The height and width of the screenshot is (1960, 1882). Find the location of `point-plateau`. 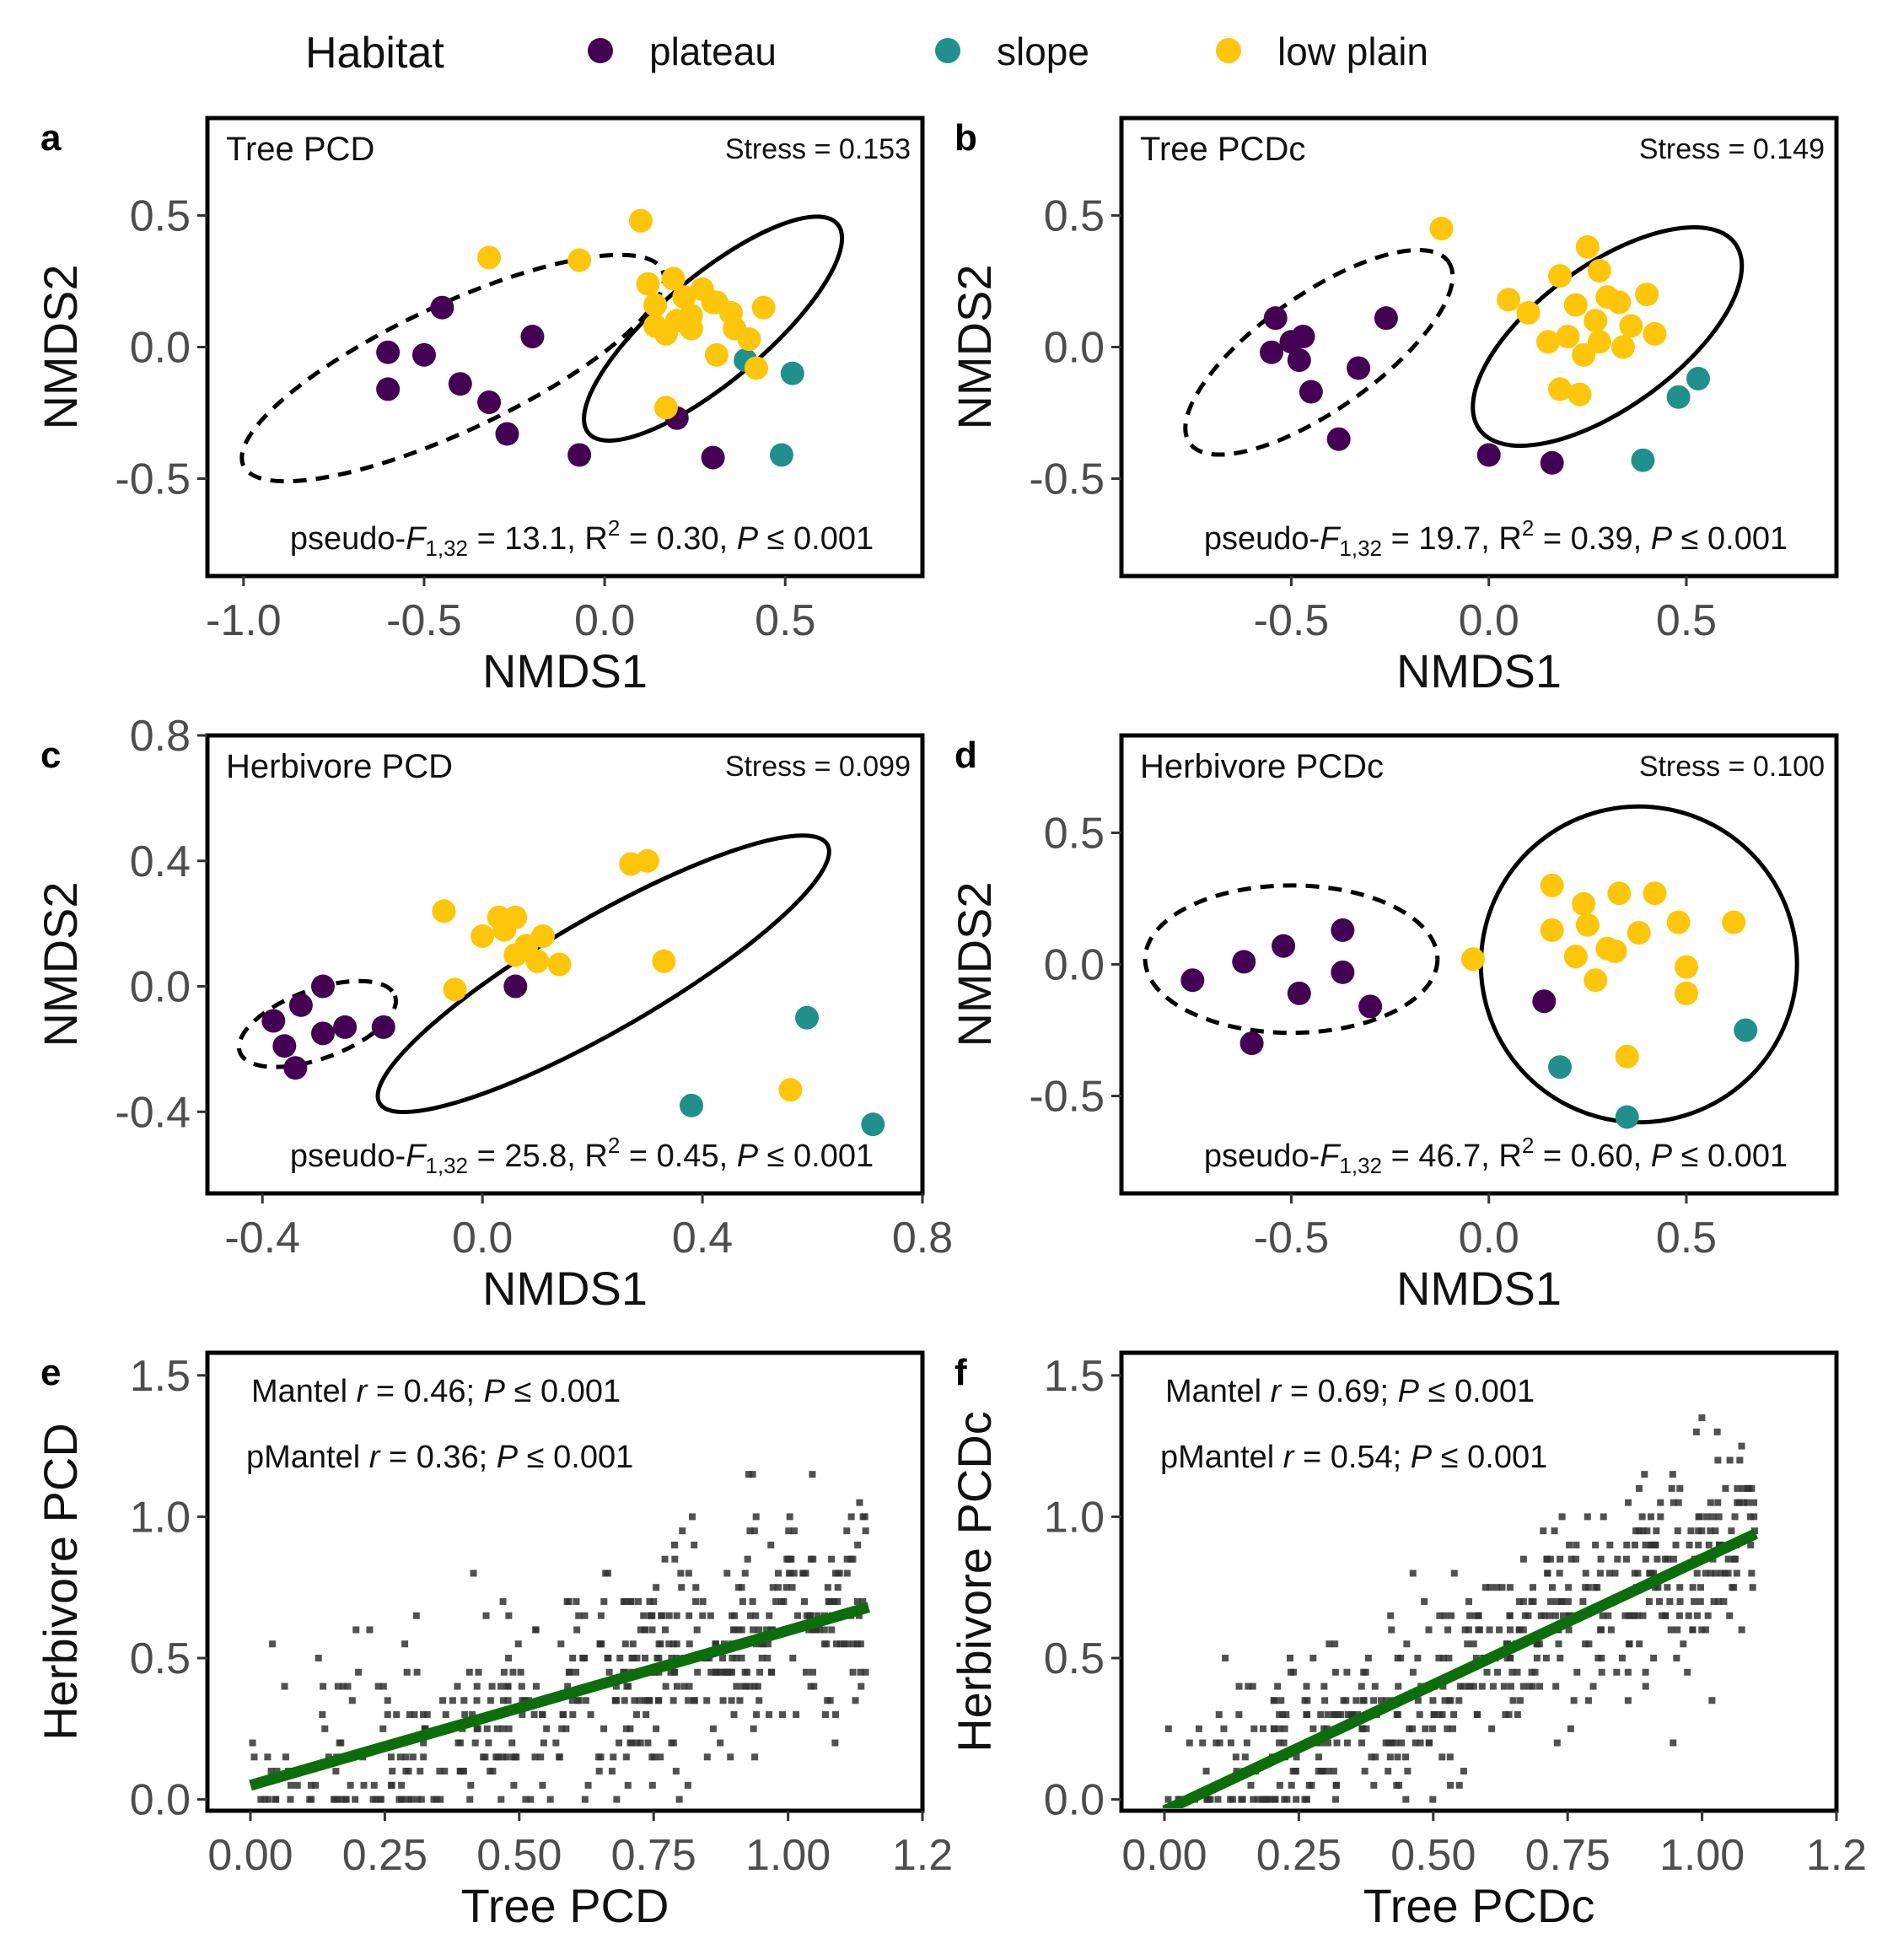

point-plateau is located at coordinates (1386, 318).